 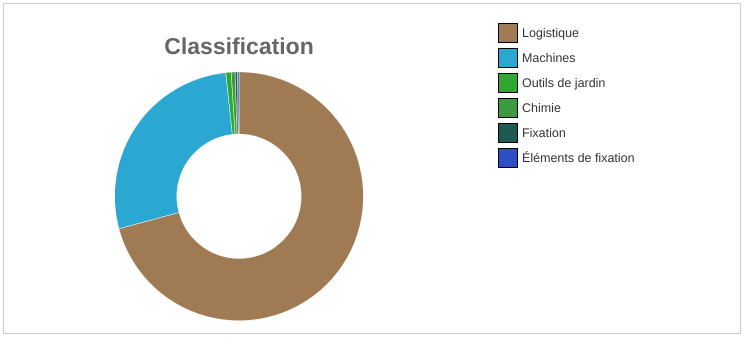 I want to click on legend-label: Éléments de fixation, so click(x=578, y=157).